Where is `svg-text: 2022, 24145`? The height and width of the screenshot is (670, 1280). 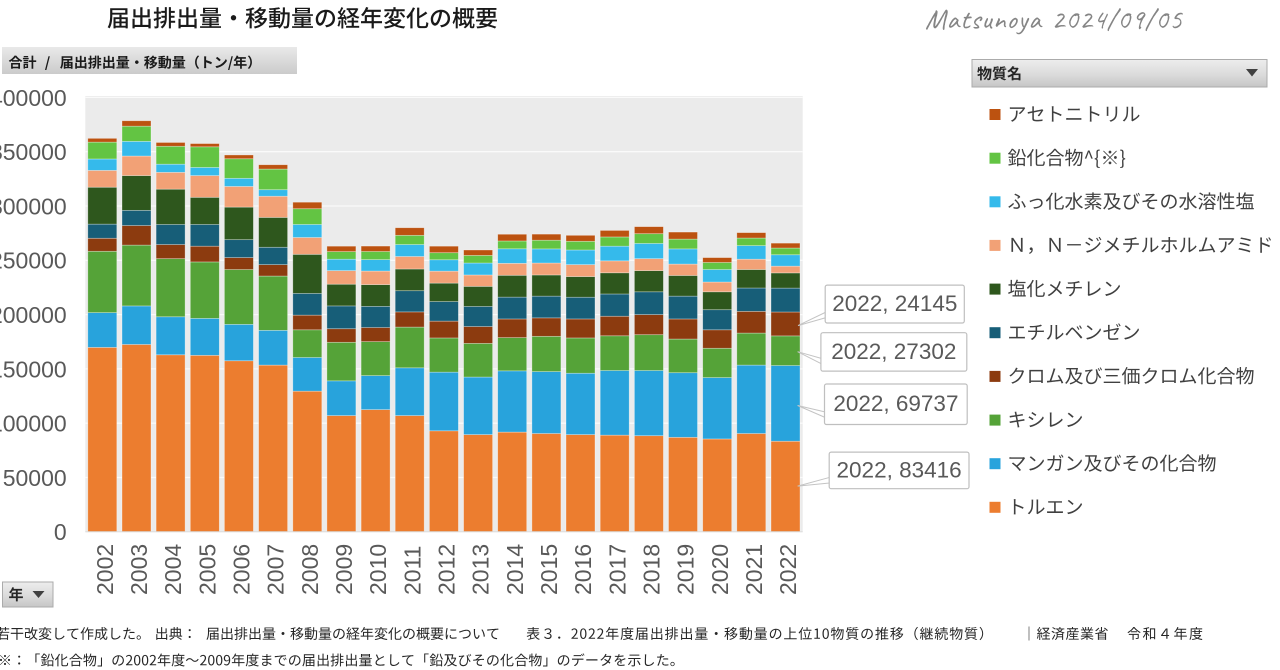
svg-text: 2022, 24145 is located at coordinates (894, 303).